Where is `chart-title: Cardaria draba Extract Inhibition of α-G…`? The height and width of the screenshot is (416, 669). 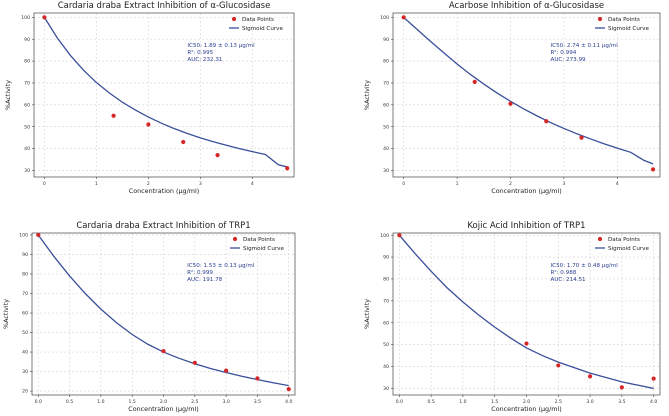 chart-title: Cardaria draba Extract Inhibition of α-G… is located at coordinates (164, 6).